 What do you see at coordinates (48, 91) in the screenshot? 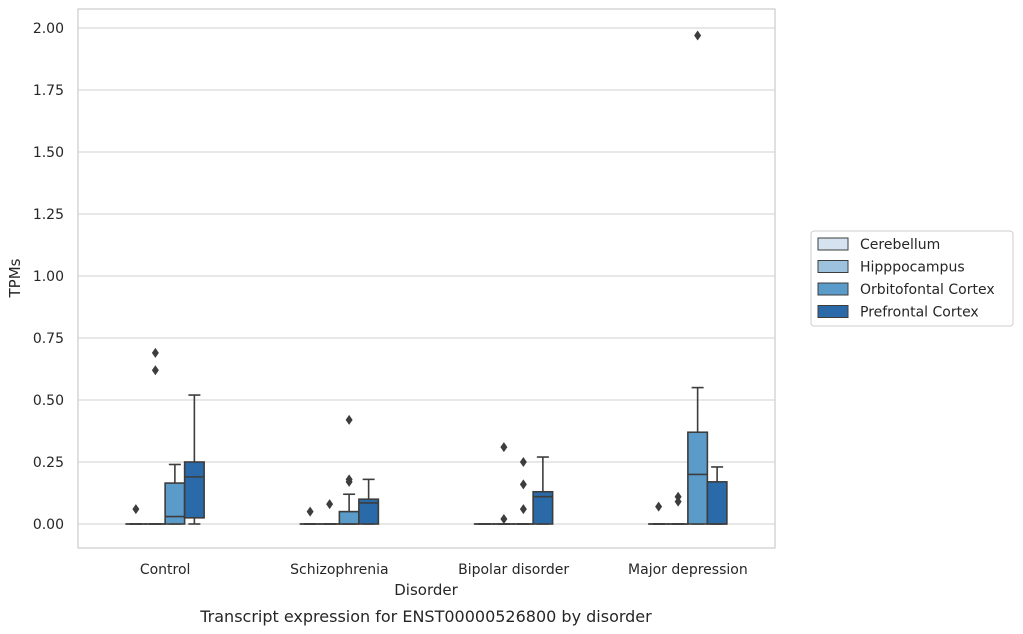
I see `y-tick-label: 1.75` at bounding box center [48, 91].